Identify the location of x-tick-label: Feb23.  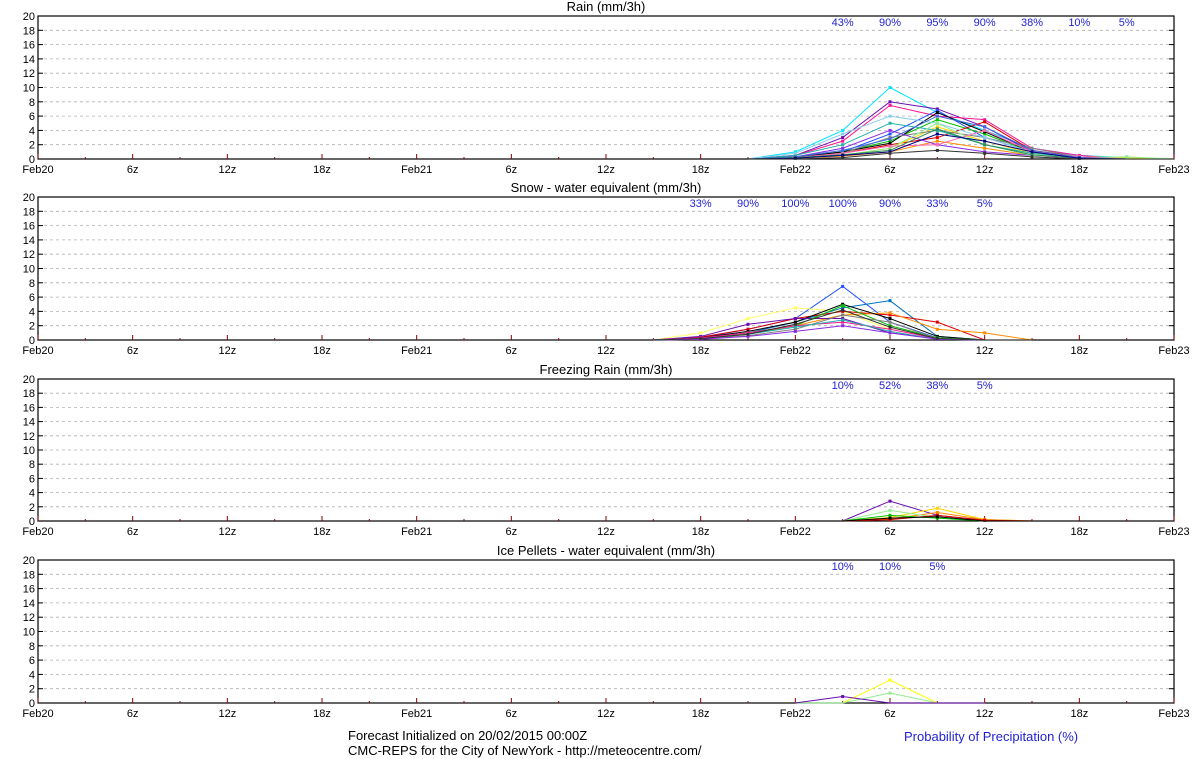
(1173, 714).